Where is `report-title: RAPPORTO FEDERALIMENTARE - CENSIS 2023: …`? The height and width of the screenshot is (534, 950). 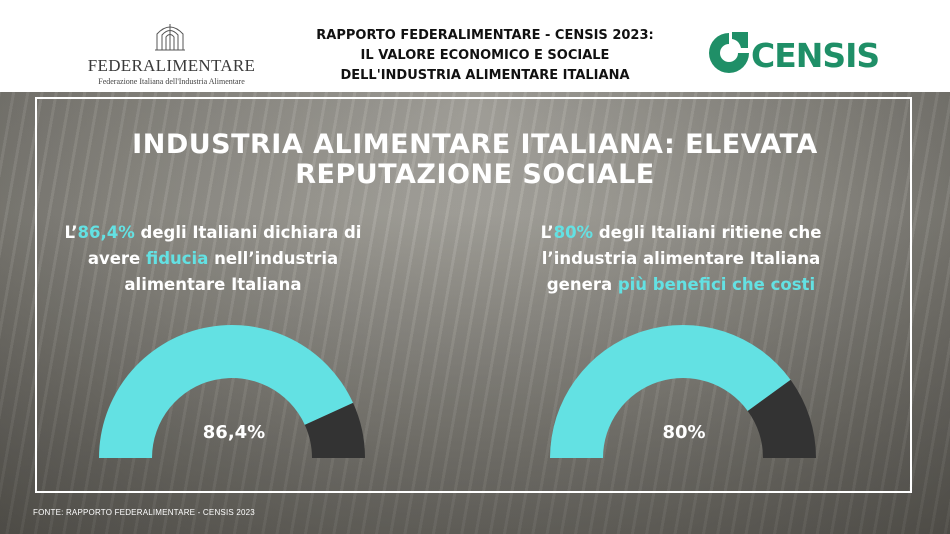 report-title: RAPPORTO FEDERALIMENTARE - CENSIS 2023: … is located at coordinates (485, 56).